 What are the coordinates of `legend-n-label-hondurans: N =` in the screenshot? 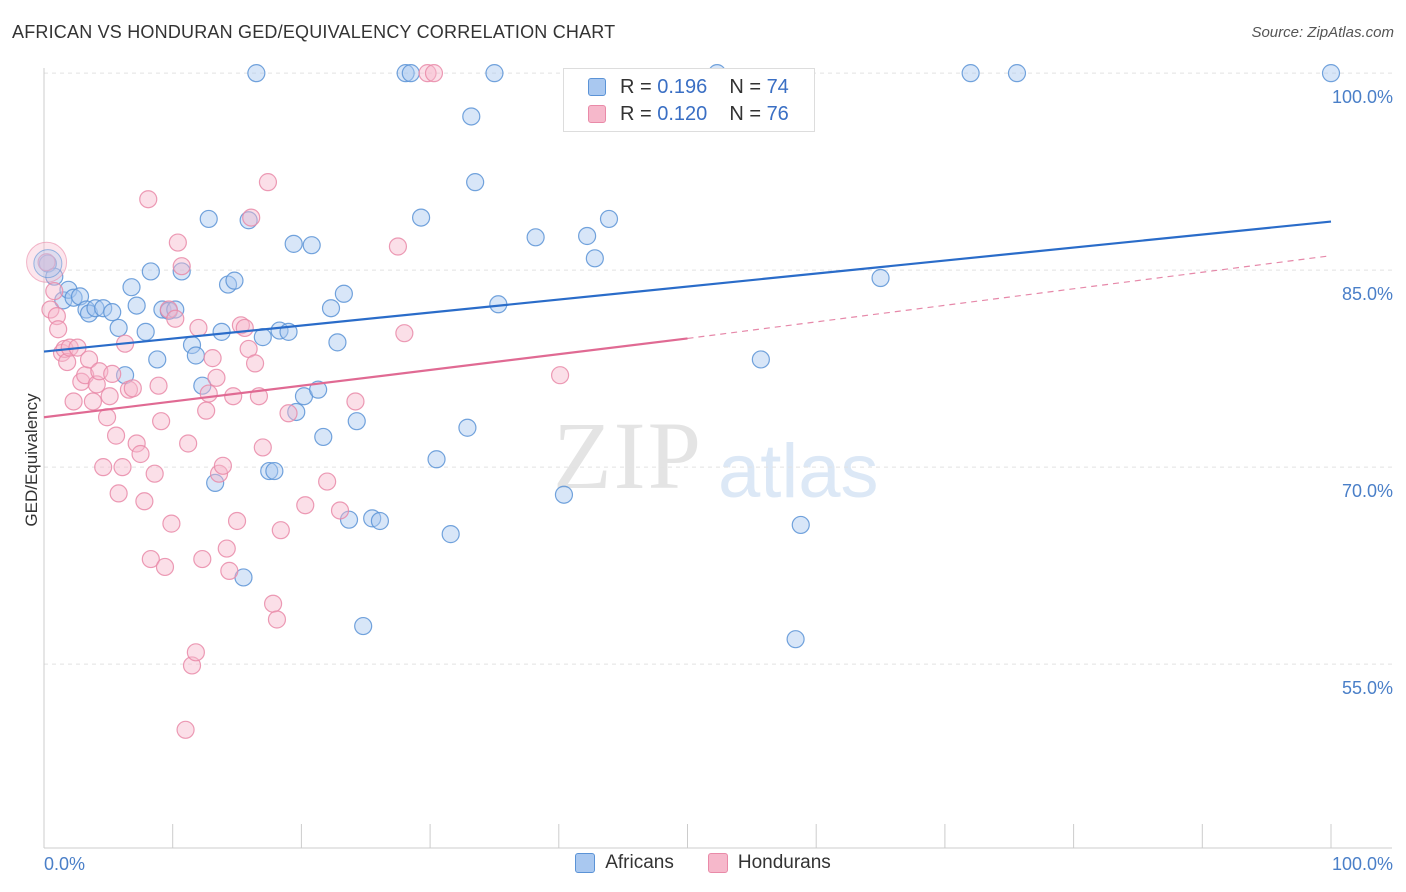 It's located at (748, 113).